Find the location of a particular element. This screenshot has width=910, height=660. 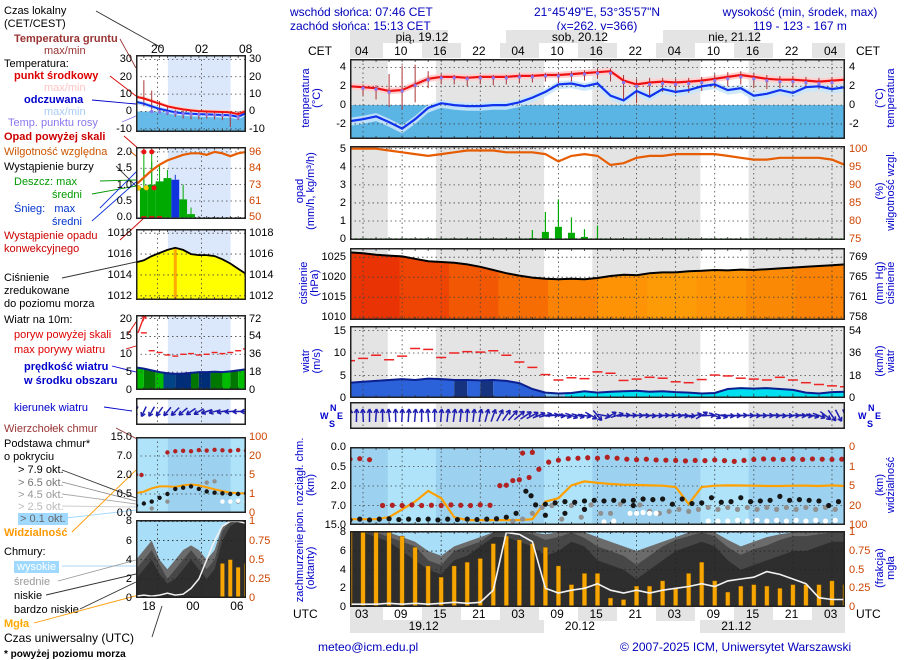

mini-wind-direction-panel is located at coordinates (191, 411).